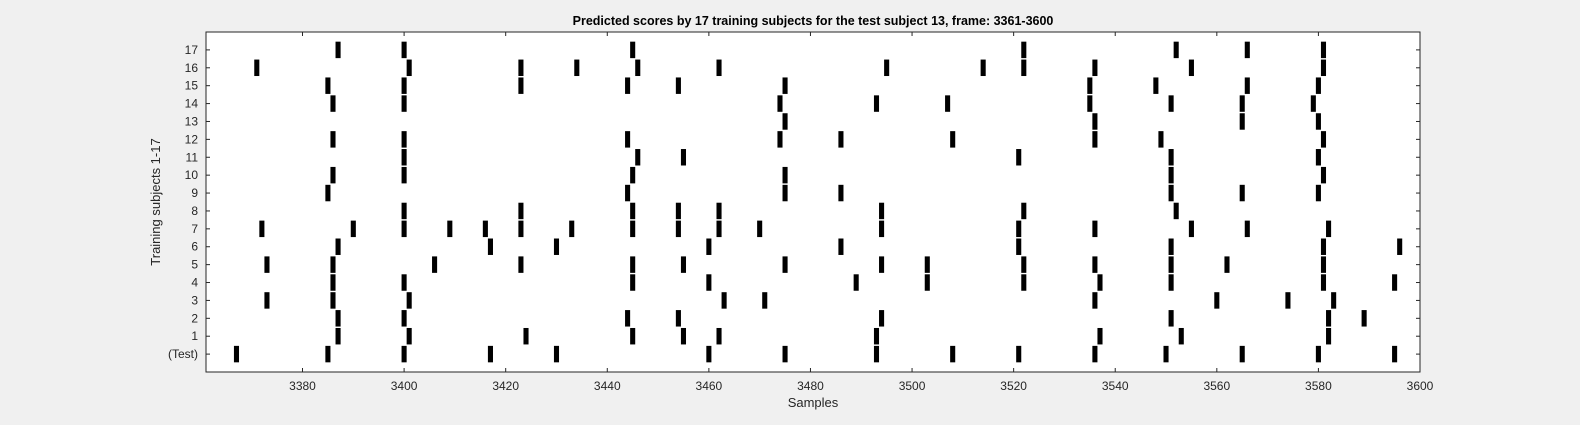 The height and width of the screenshot is (425, 1580). I want to click on x-axis-label: Samples, so click(813, 402).